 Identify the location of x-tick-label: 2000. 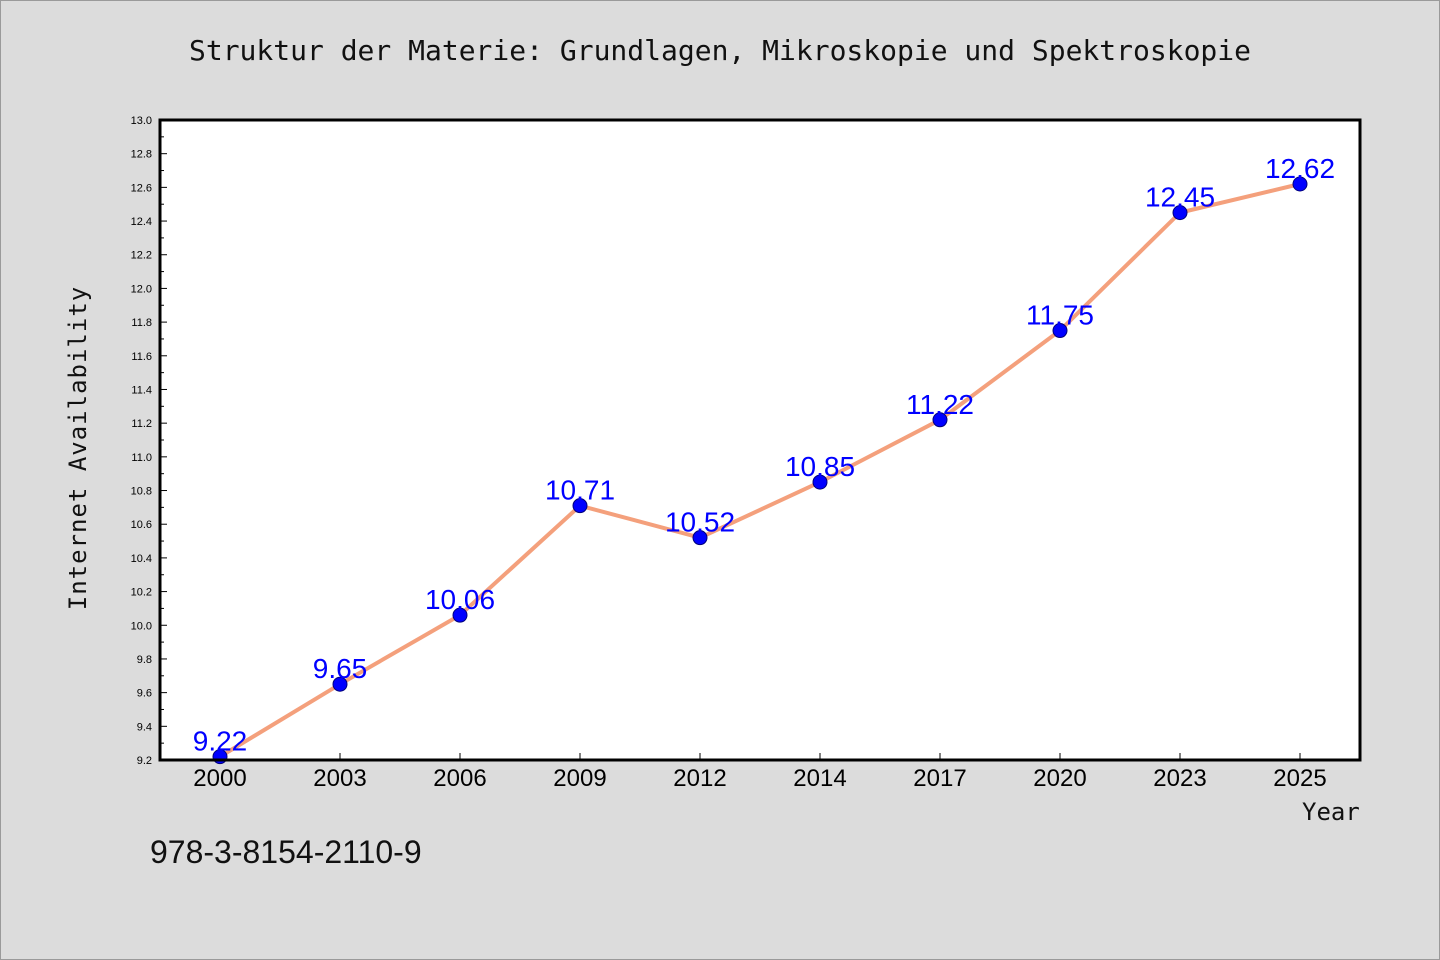
(219, 778).